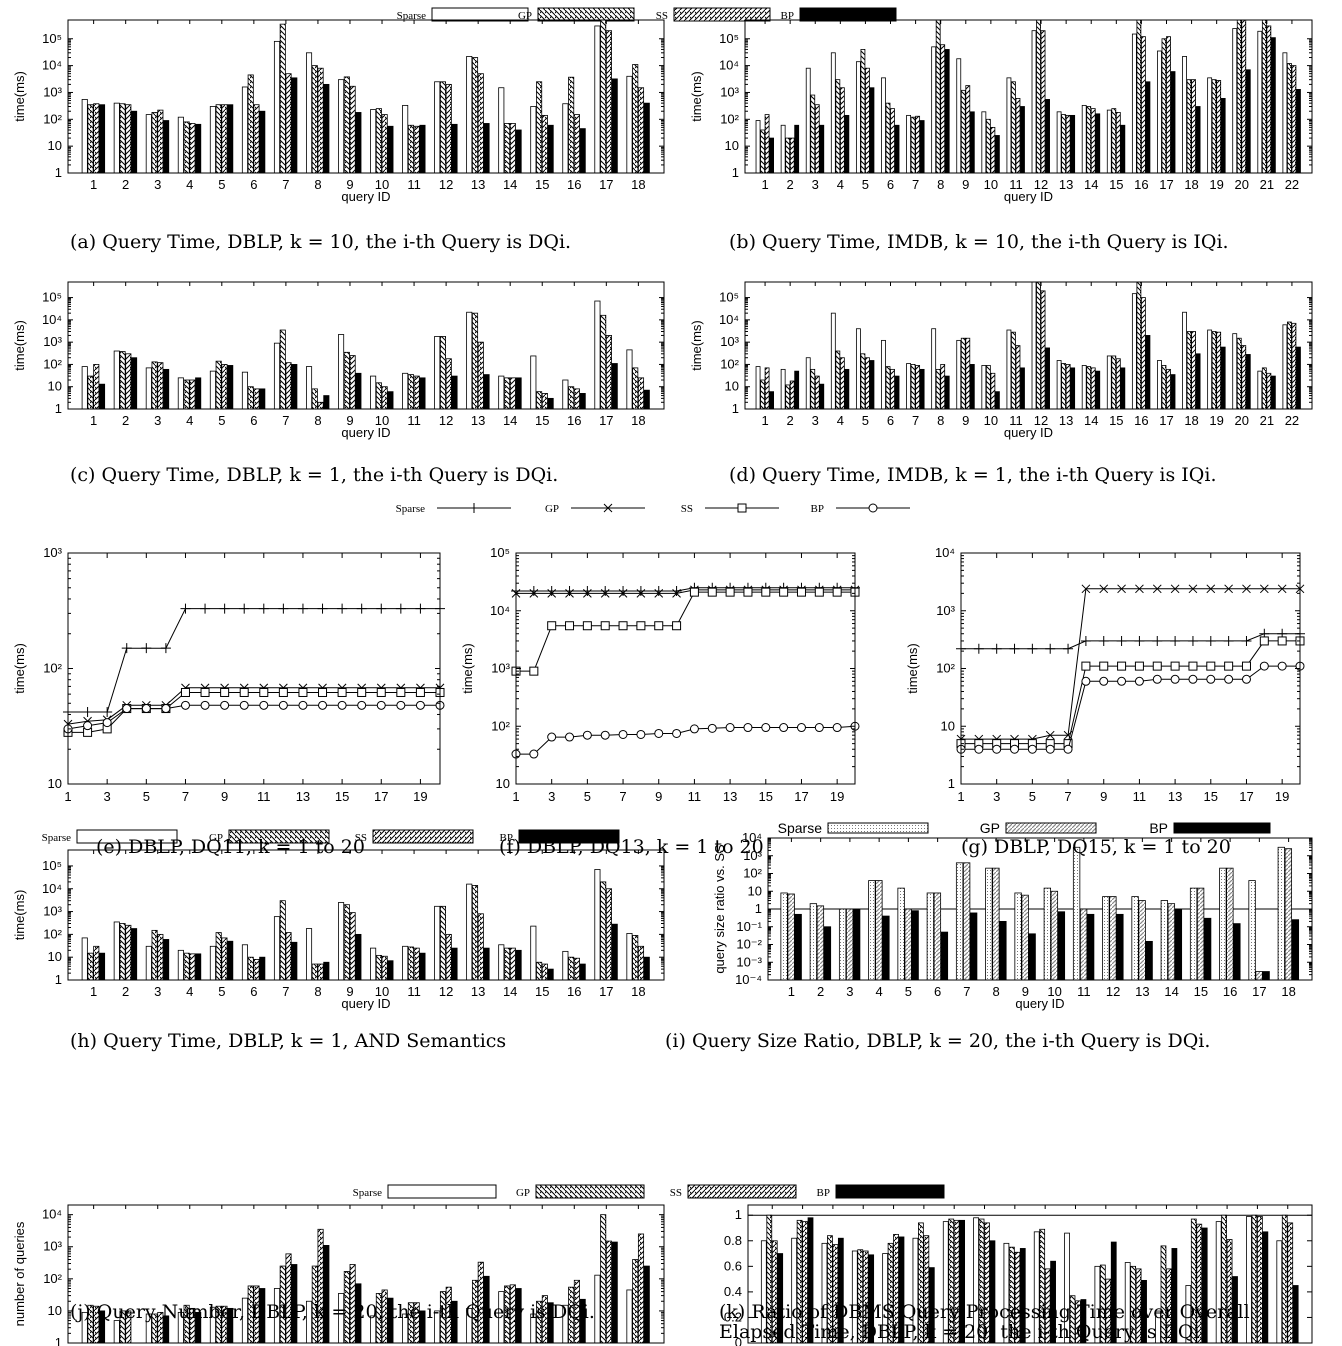 This screenshot has height=1346, width=1342. I want to click on x-tick-label: 17, so click(606, 184).